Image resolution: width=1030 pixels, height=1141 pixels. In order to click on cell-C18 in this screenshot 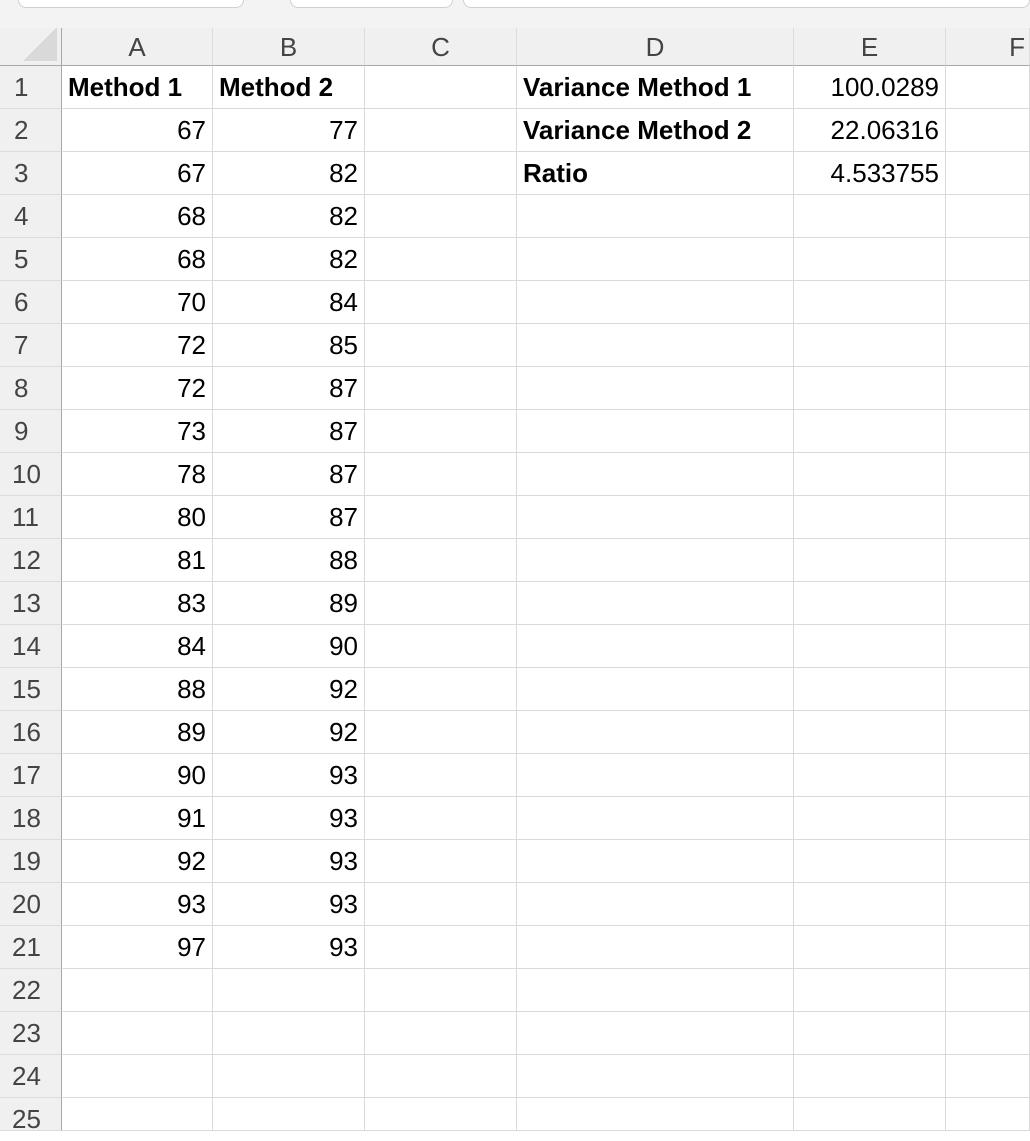, I will do `click(441, 818)`.